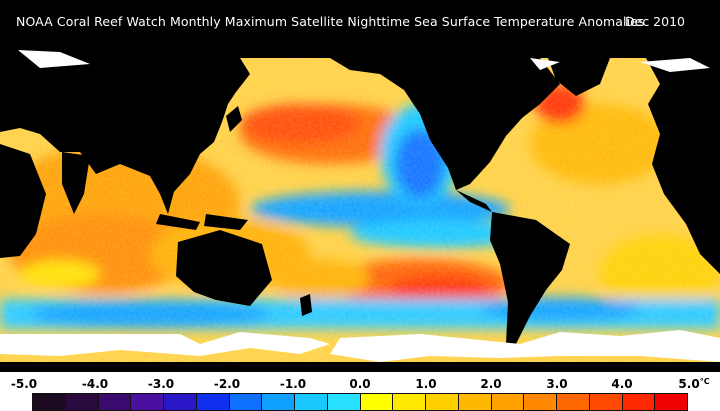  I want to click on legend-tick: -4.0, so click(95, 384).